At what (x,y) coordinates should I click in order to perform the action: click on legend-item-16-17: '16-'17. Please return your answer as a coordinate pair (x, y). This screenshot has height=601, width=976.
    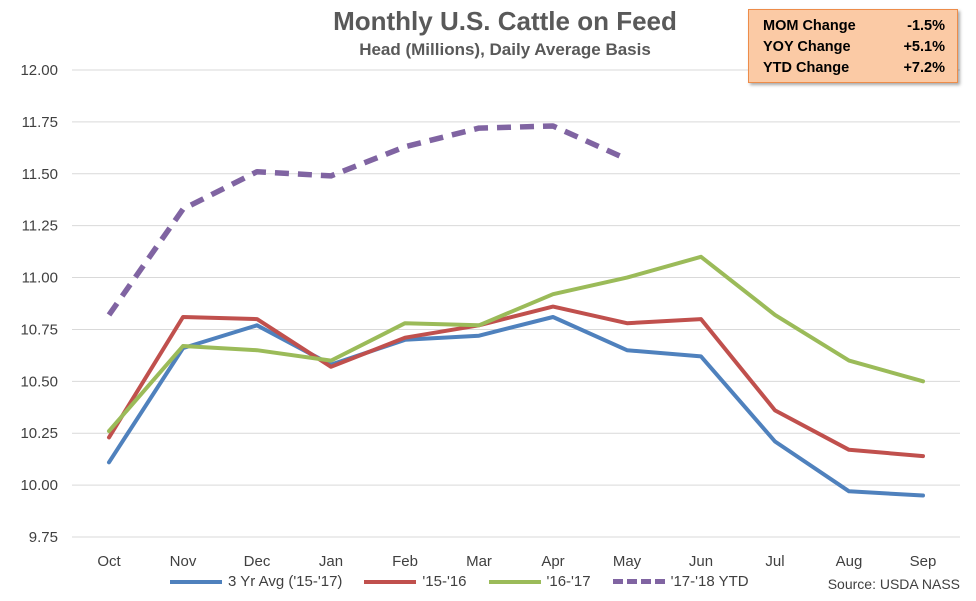
    Looking at the image, I should click on (539, 581).